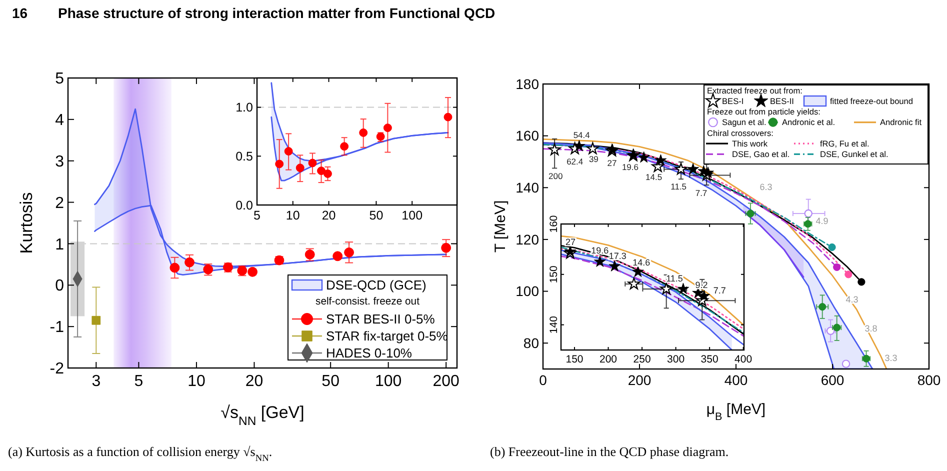 This screenshot has width=947, height=471. I want to click on y-tick-label: -2, so click(57, 369).